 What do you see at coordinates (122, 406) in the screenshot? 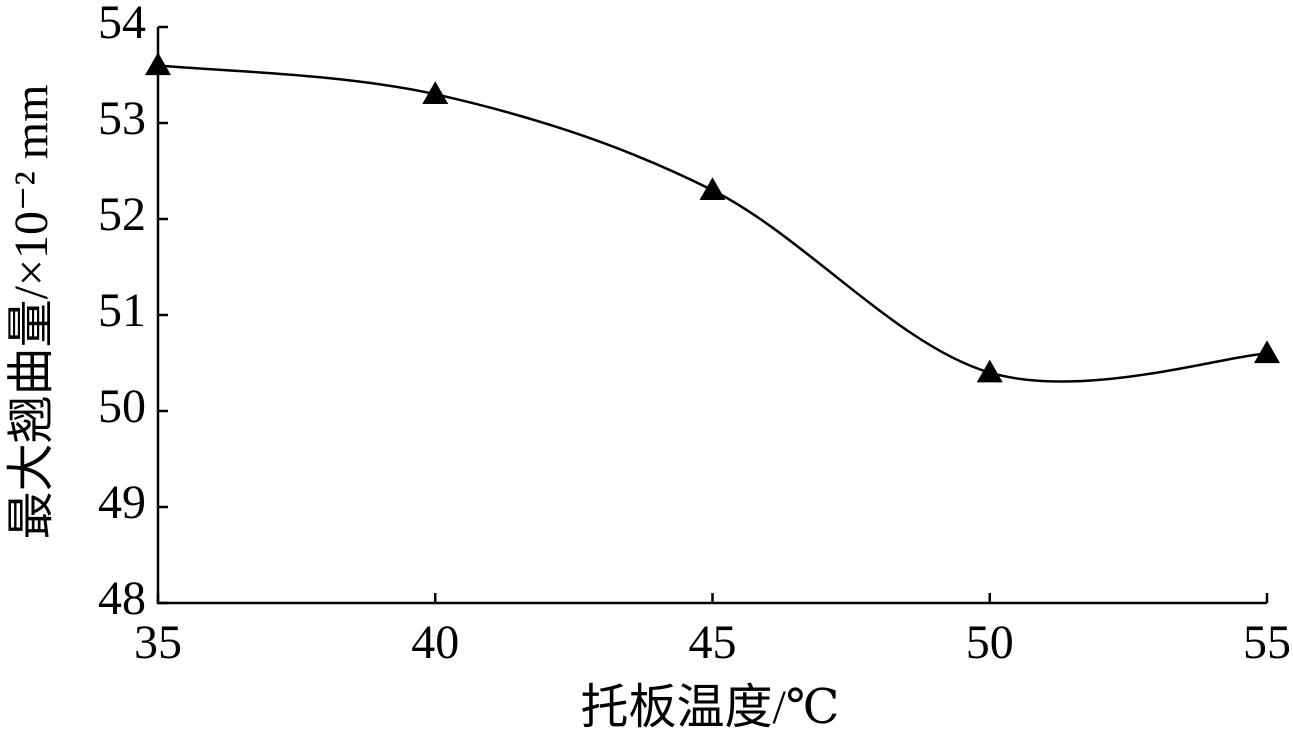
I see `y-tick-label: 50` at bounding box center [122, 406].